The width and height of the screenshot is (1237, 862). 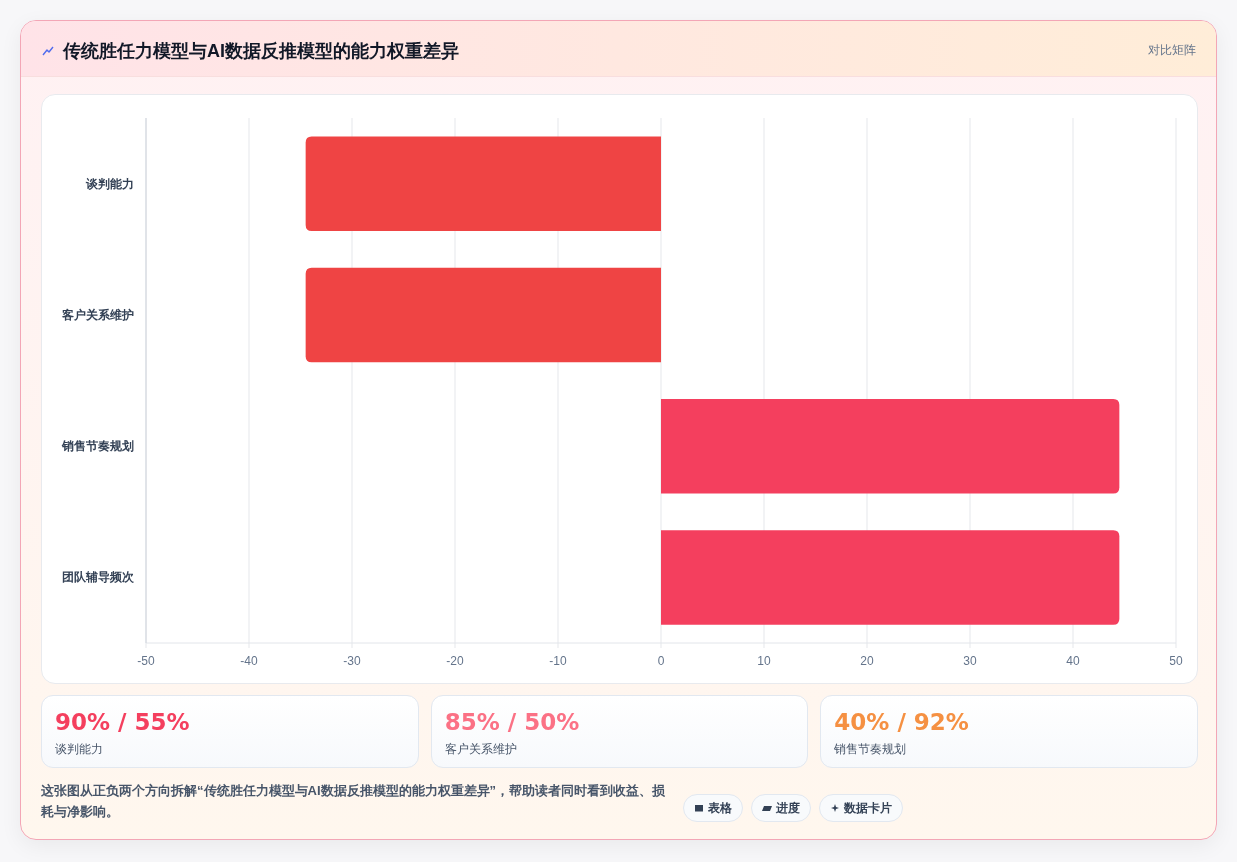 What do you see at coordinates (249, 661) in the screenshot?
I see `x-tick-label: -40` at bounding box center [249, 661].